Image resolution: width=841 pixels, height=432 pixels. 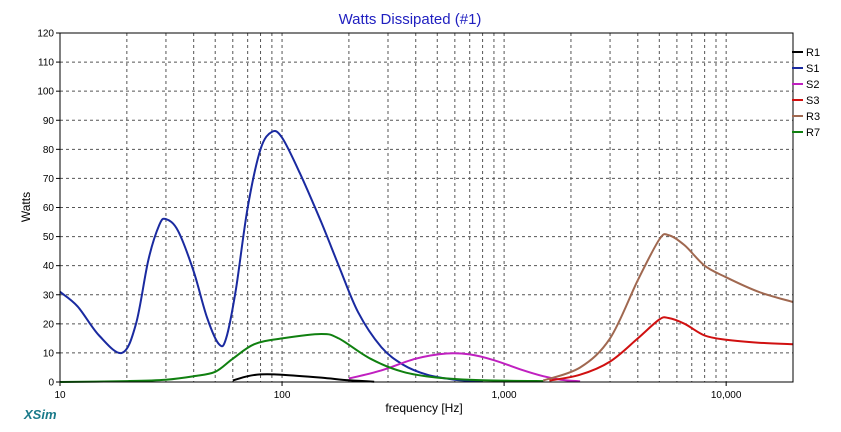 What do you see at coordinates (282, 395) in the screenshot?
I see `x-tick-label: 100` at bounding box center [282, 395].